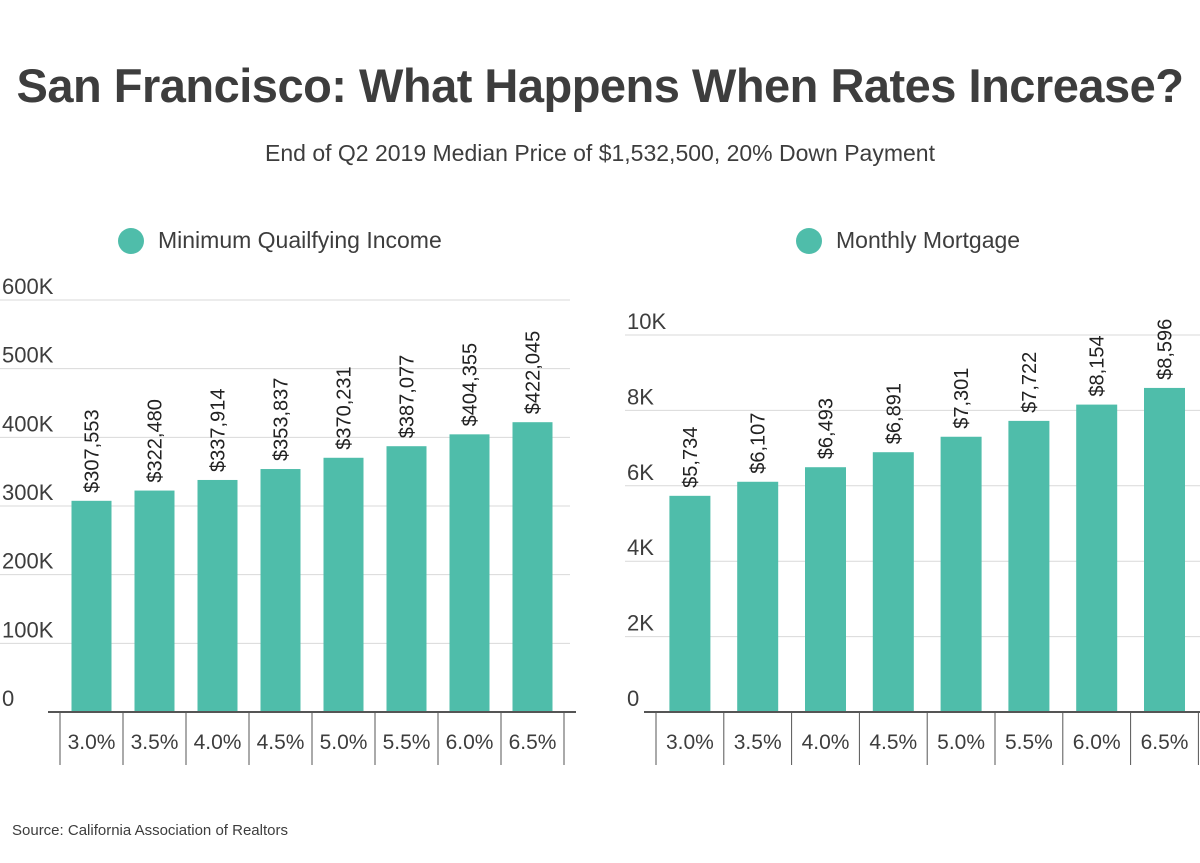 This screenshot has width=1200, height=863. Describe the element at coordinates (640, 623) in the screenshot. I see `y-tick-label: 2K` at that location.